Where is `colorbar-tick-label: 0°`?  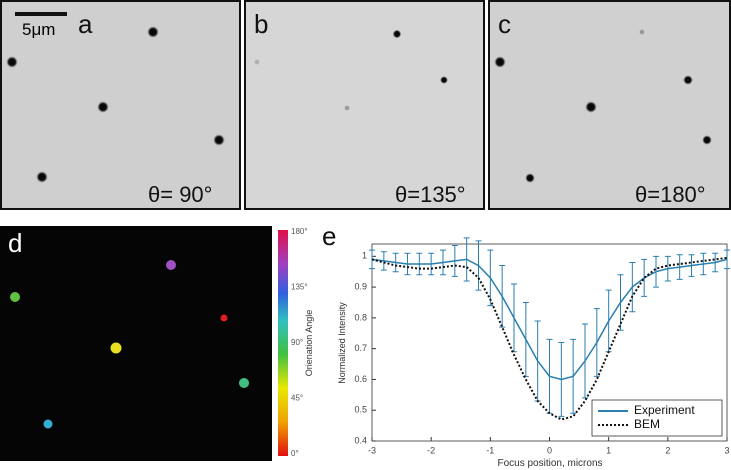 colorbar-tick-label: 0° is located at coordinates (295, 453).